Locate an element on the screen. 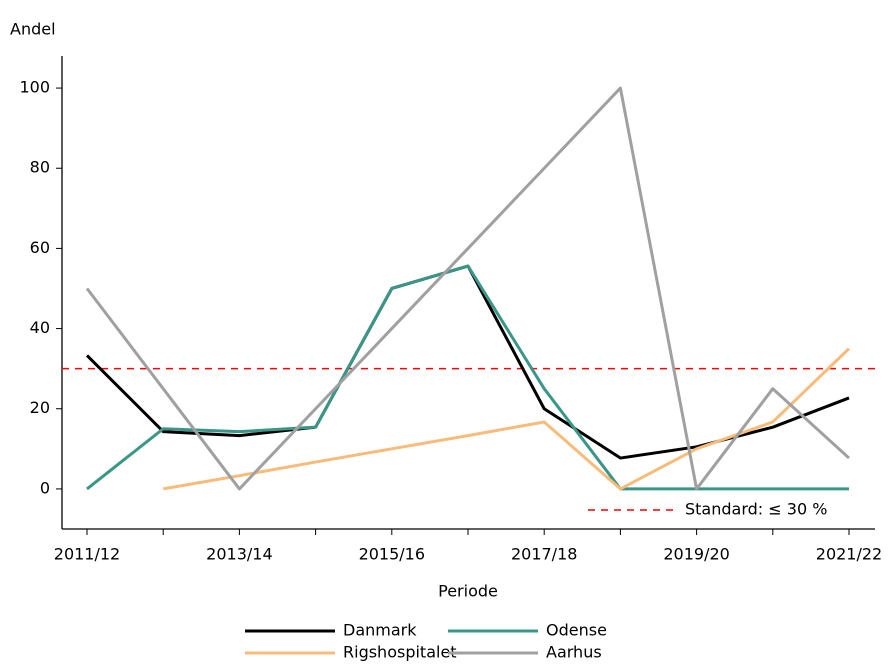  y-tick-label: 0 is located at coordinates (45, 487).